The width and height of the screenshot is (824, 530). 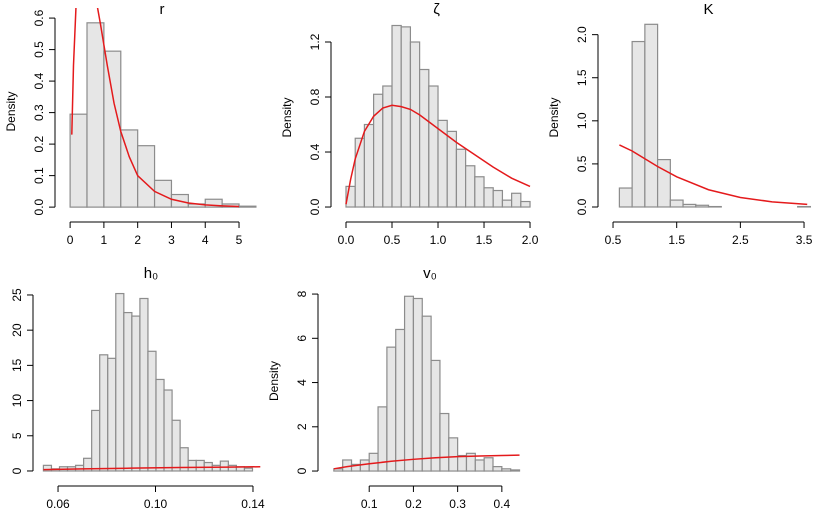 I want to click on y-tick-label: 1.0, so click(x=582, y=120).